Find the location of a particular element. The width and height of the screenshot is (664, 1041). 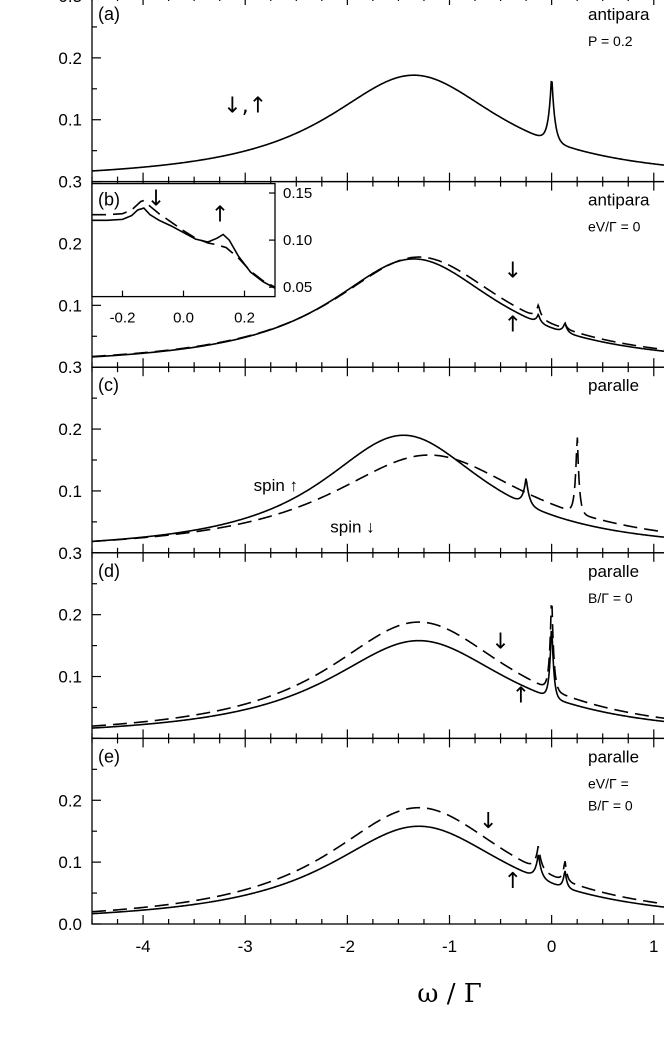

inset-y-tick-label: 0.05 is located at coordinates (297, 287).